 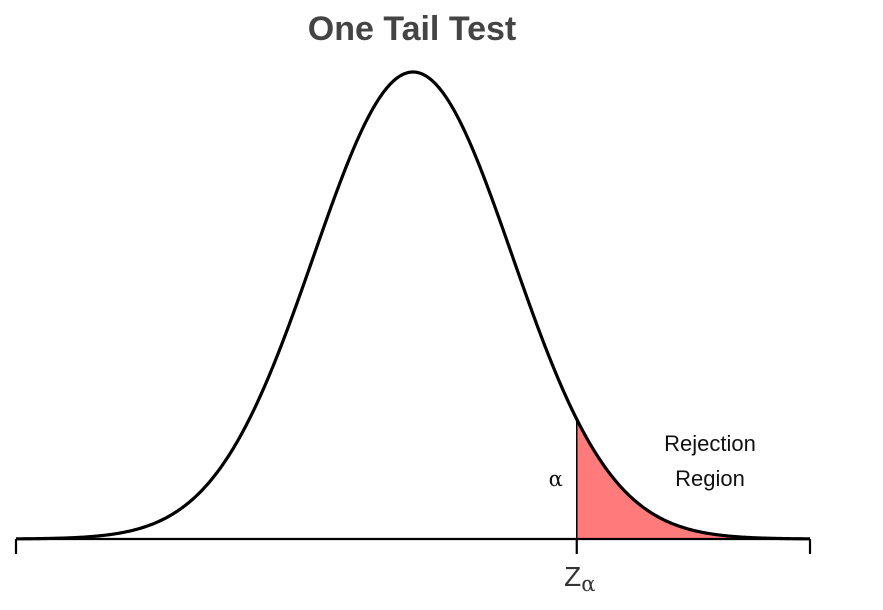 I want to click on alpha-label: α, so click(x=556, y=479).